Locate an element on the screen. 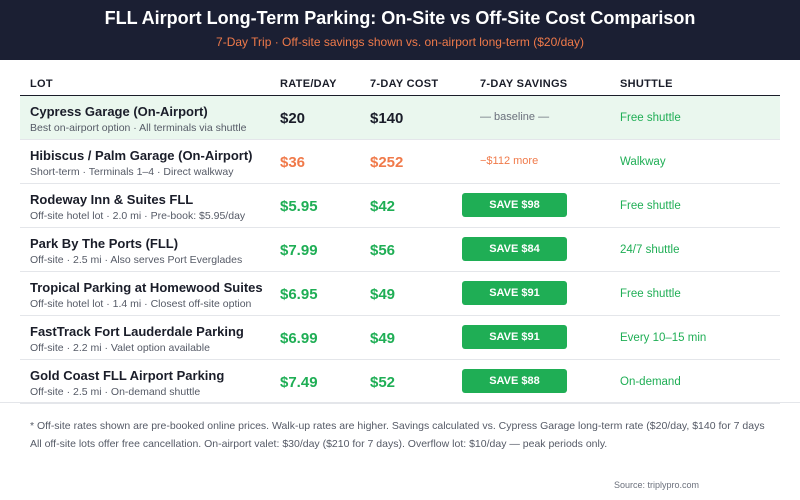 This screenshot has width=800, height=500. rate-per-day: $6.95 is located at coordinates (299, 294).